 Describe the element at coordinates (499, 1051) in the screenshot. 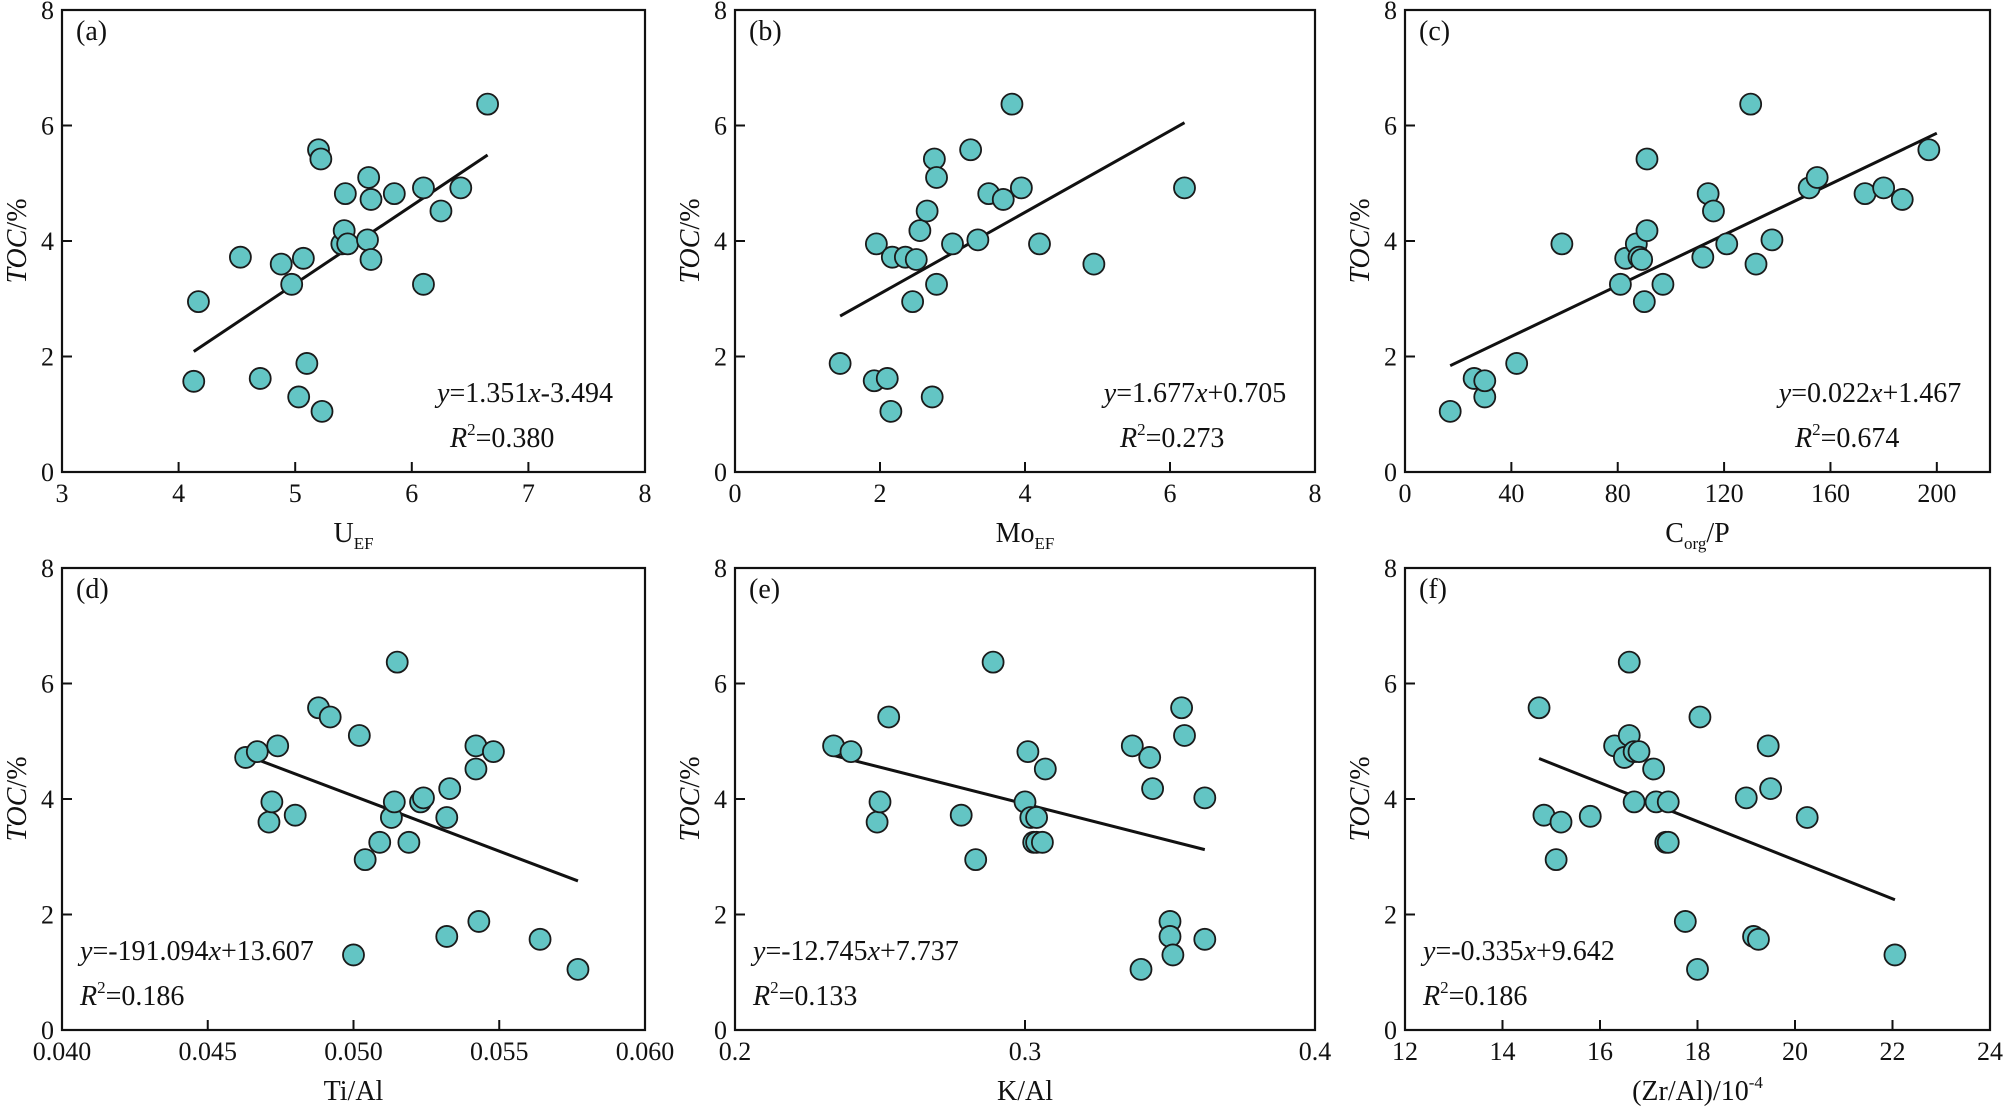

I see `x-tick-label: 0.055` at that location.